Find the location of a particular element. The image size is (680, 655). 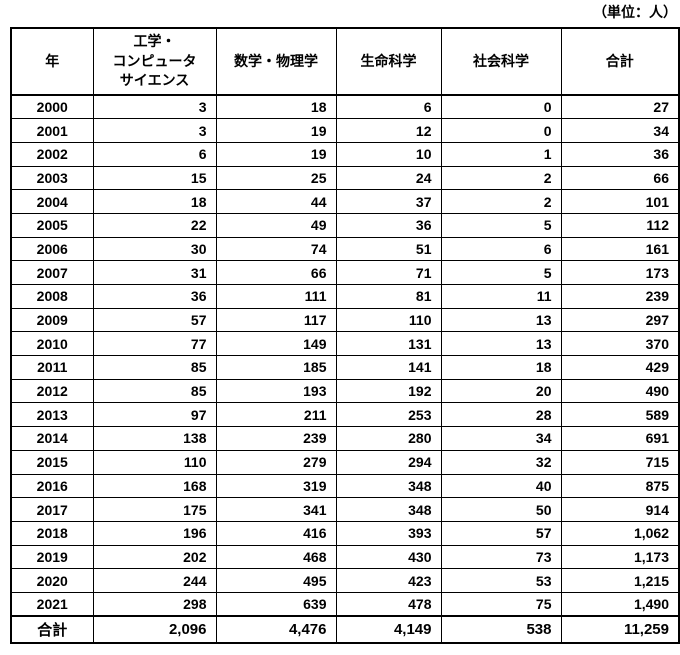

value-cell: 1,215 is located at coordinates (620, 580).